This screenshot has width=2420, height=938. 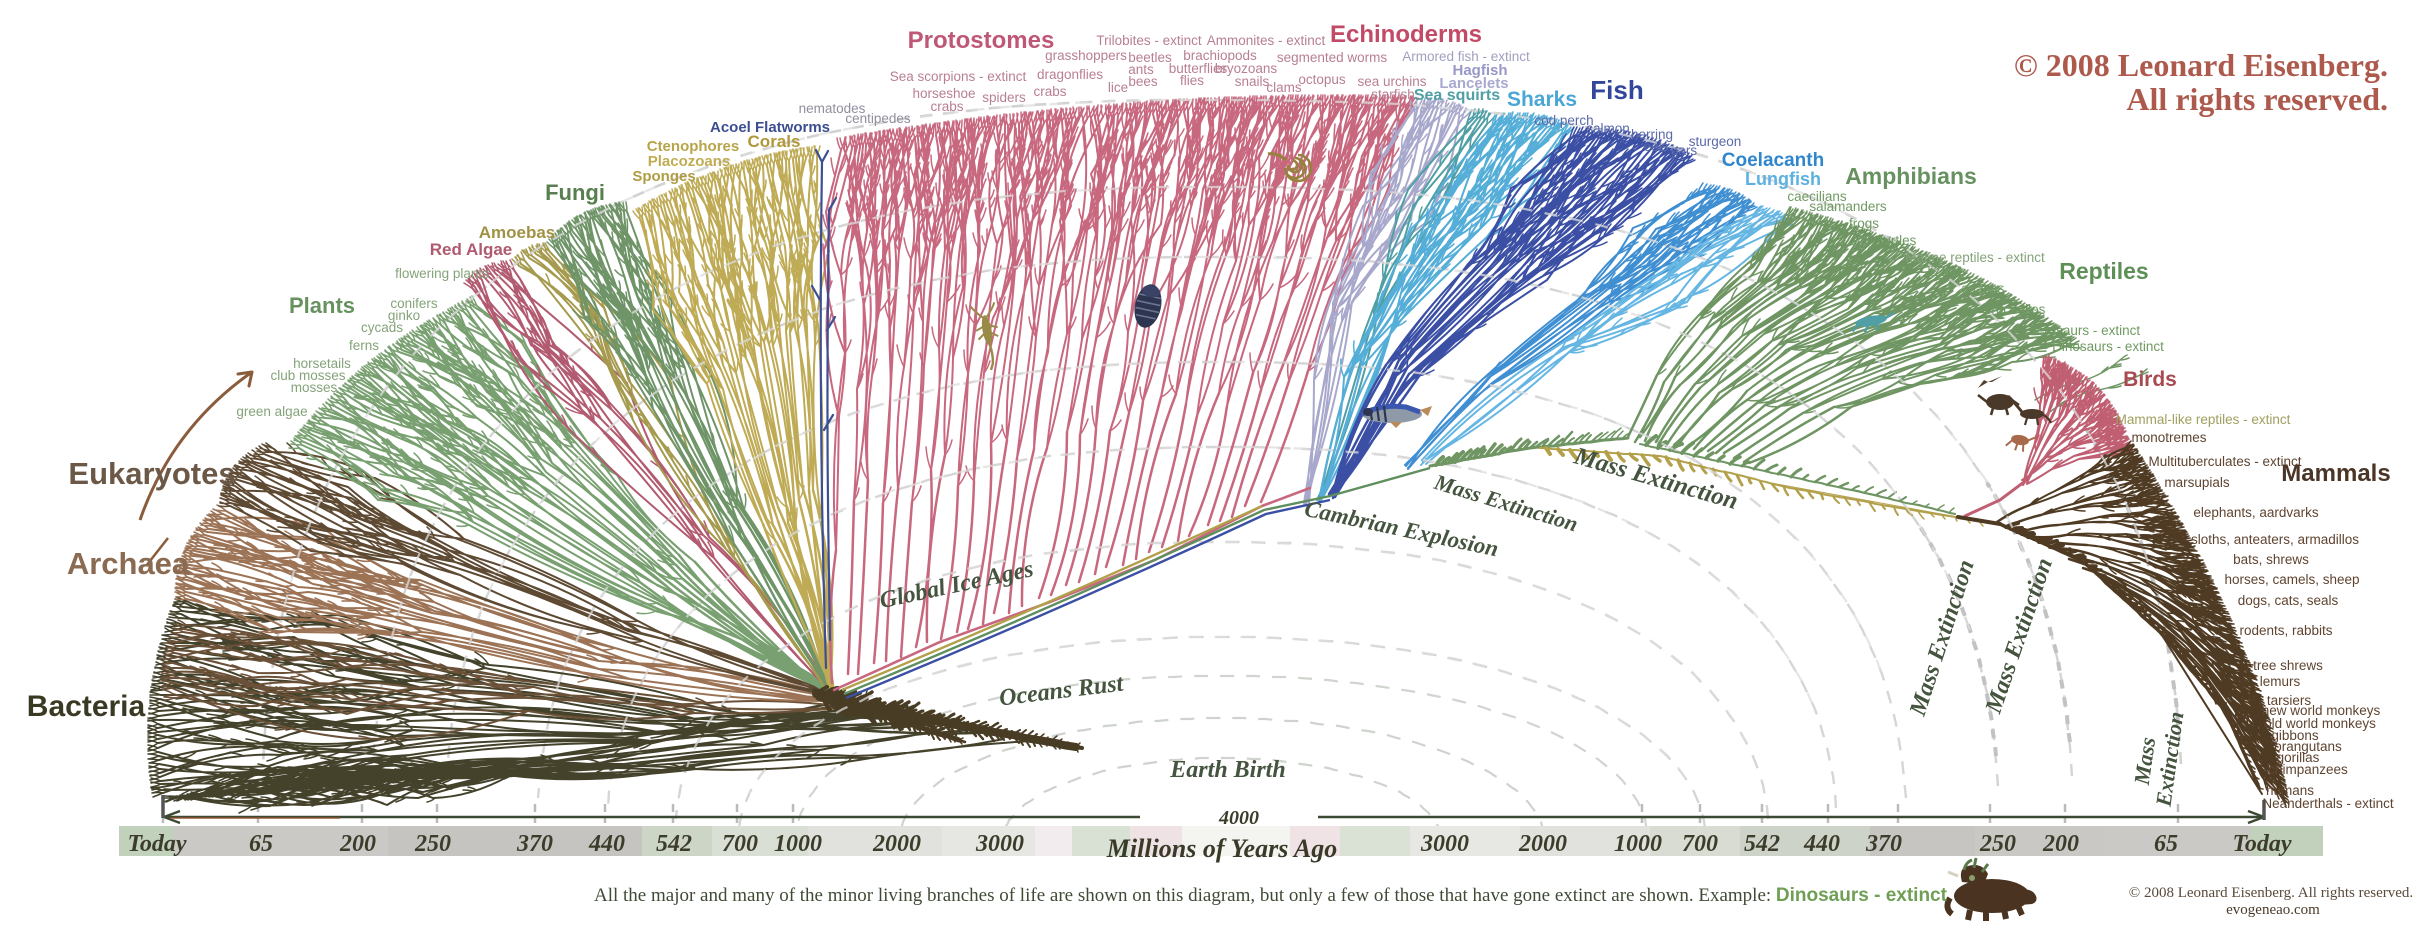 What do you see at coordinates (1221, 848) in the screenshot?
I see `svg-text: Millions of Years Ago` at bounding box center [1221, 848].